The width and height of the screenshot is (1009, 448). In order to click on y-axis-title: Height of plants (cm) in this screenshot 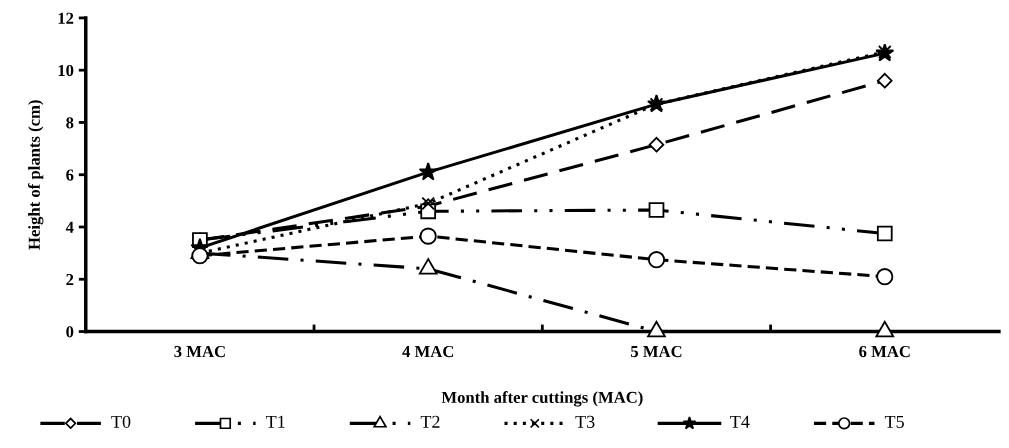, I will do `click(35, 175)`.